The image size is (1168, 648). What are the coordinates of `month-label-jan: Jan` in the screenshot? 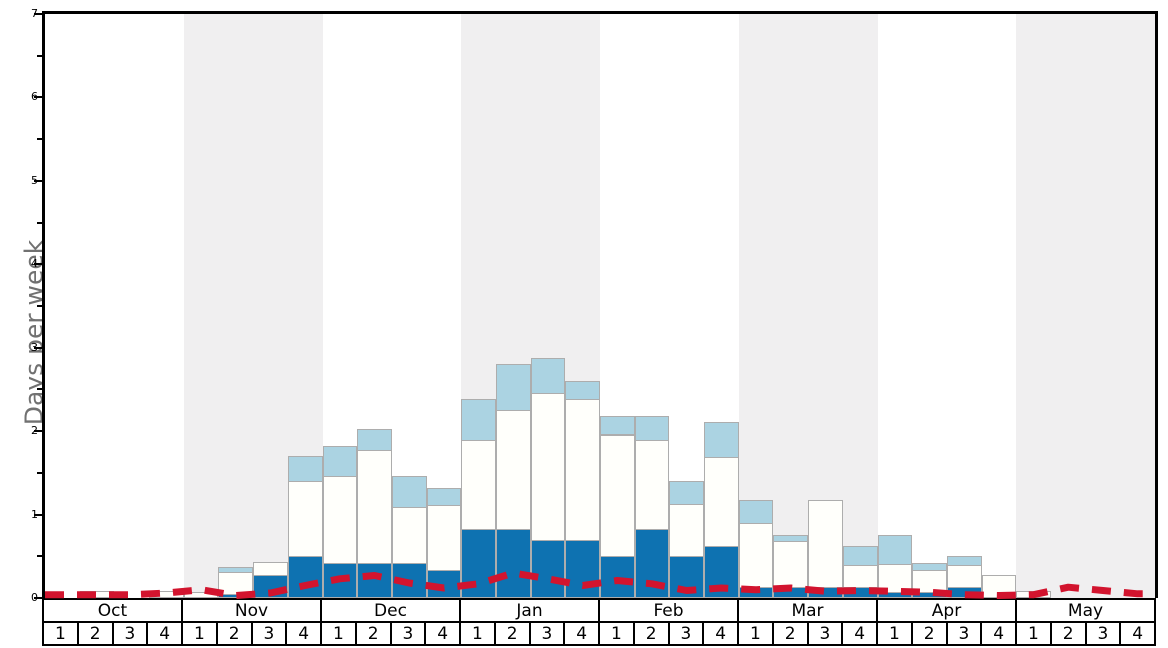 It's located at (530, 610).